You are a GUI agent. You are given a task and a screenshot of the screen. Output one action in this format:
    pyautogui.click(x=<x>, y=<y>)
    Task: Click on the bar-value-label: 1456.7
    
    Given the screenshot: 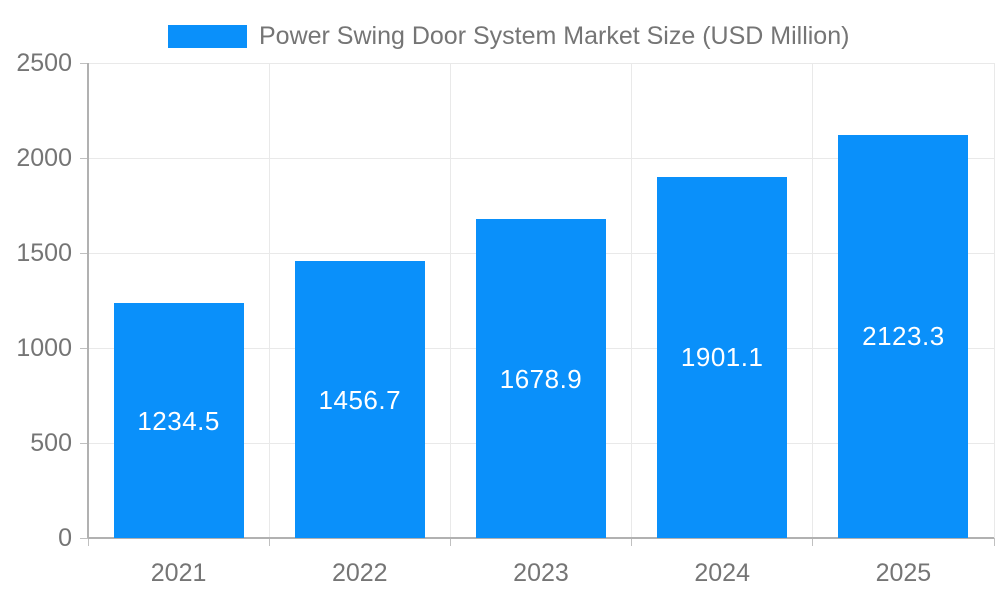 What is the action you would take?
    pyautogui.click(x=360, y=399)
    